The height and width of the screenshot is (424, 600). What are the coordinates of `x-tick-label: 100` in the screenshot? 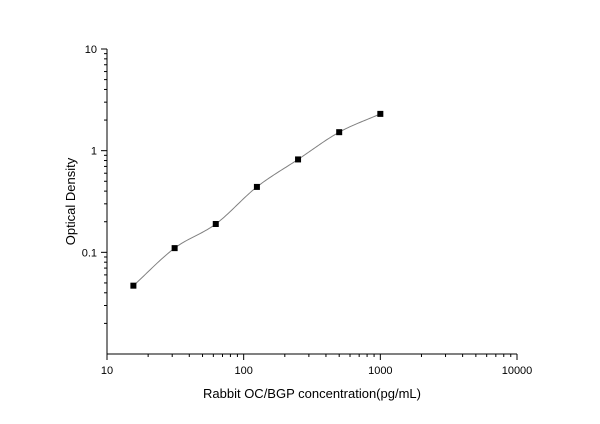 It's located at (243, 371).